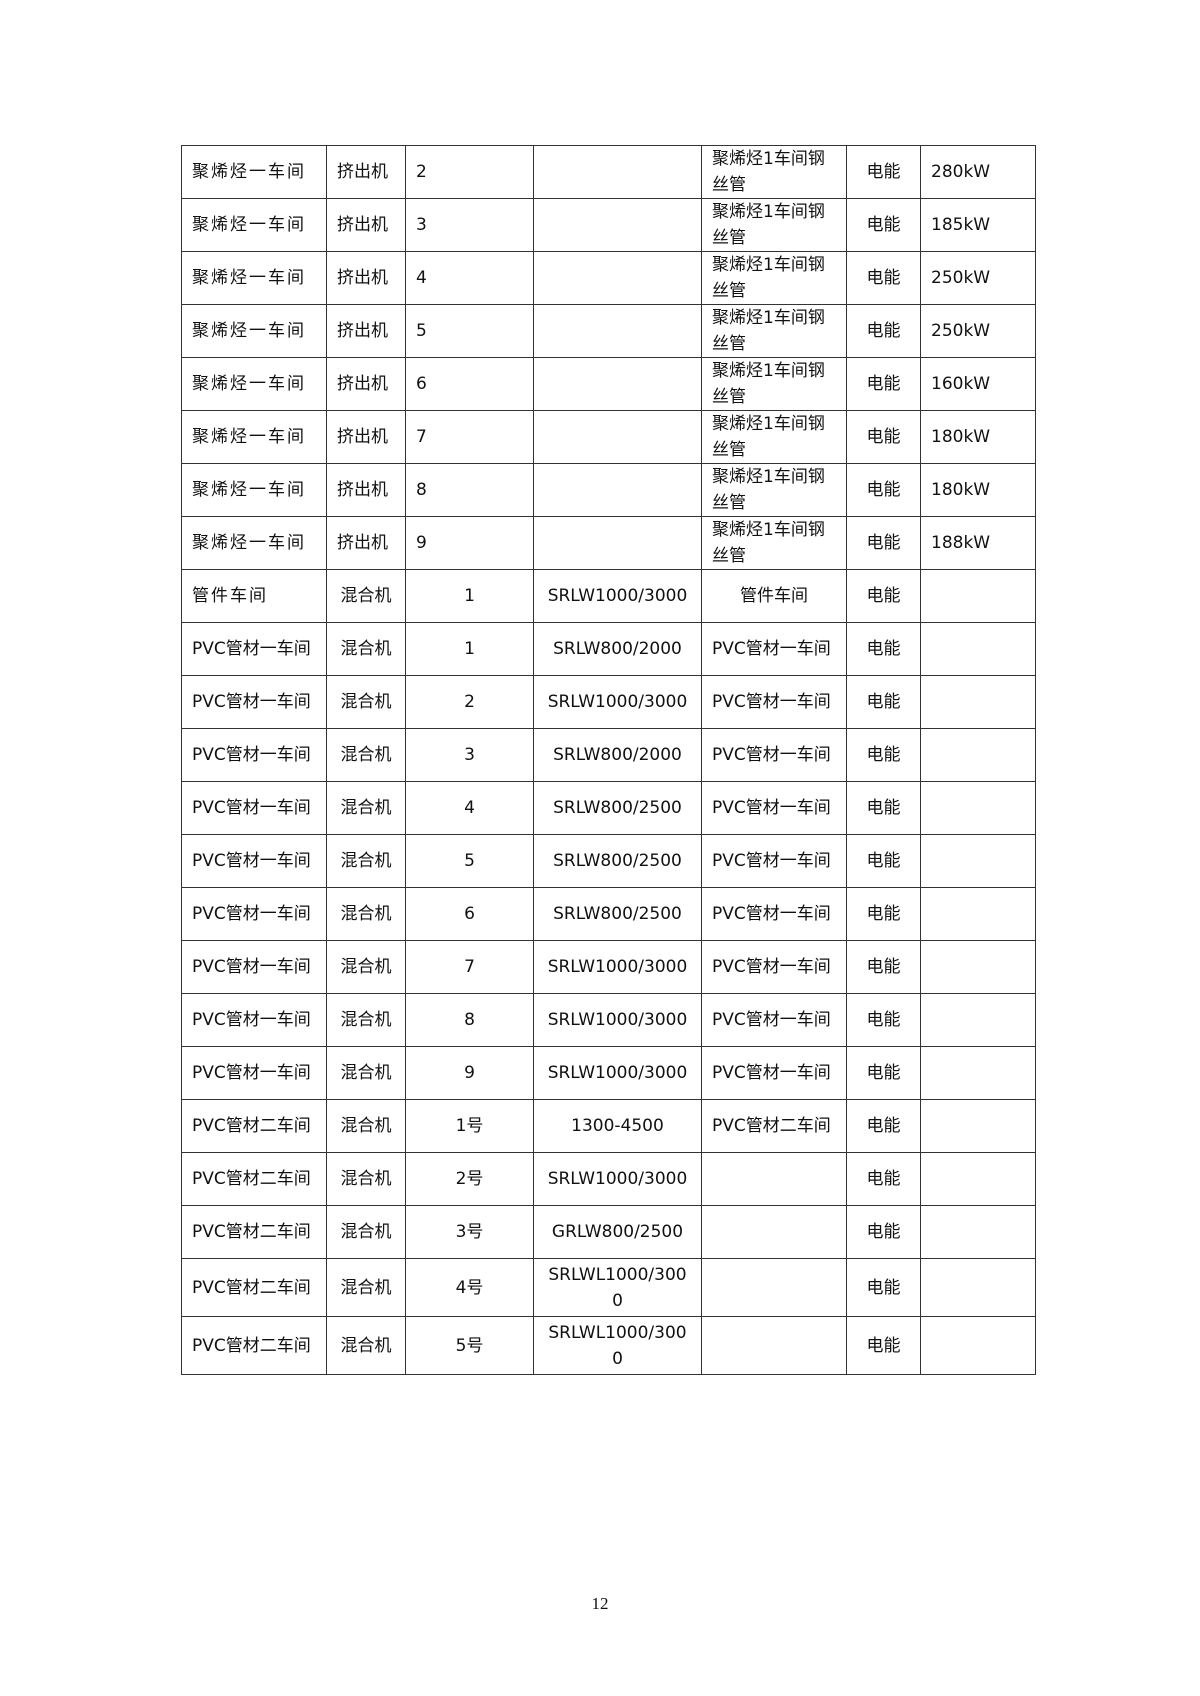 The height and width of the screenshot is (1696, 1200). I want to click on table-row: 聚烯烃一车间 挤出机 9 聚烯烃1车间钢丝管 电能 188kW, so click(608, 543).